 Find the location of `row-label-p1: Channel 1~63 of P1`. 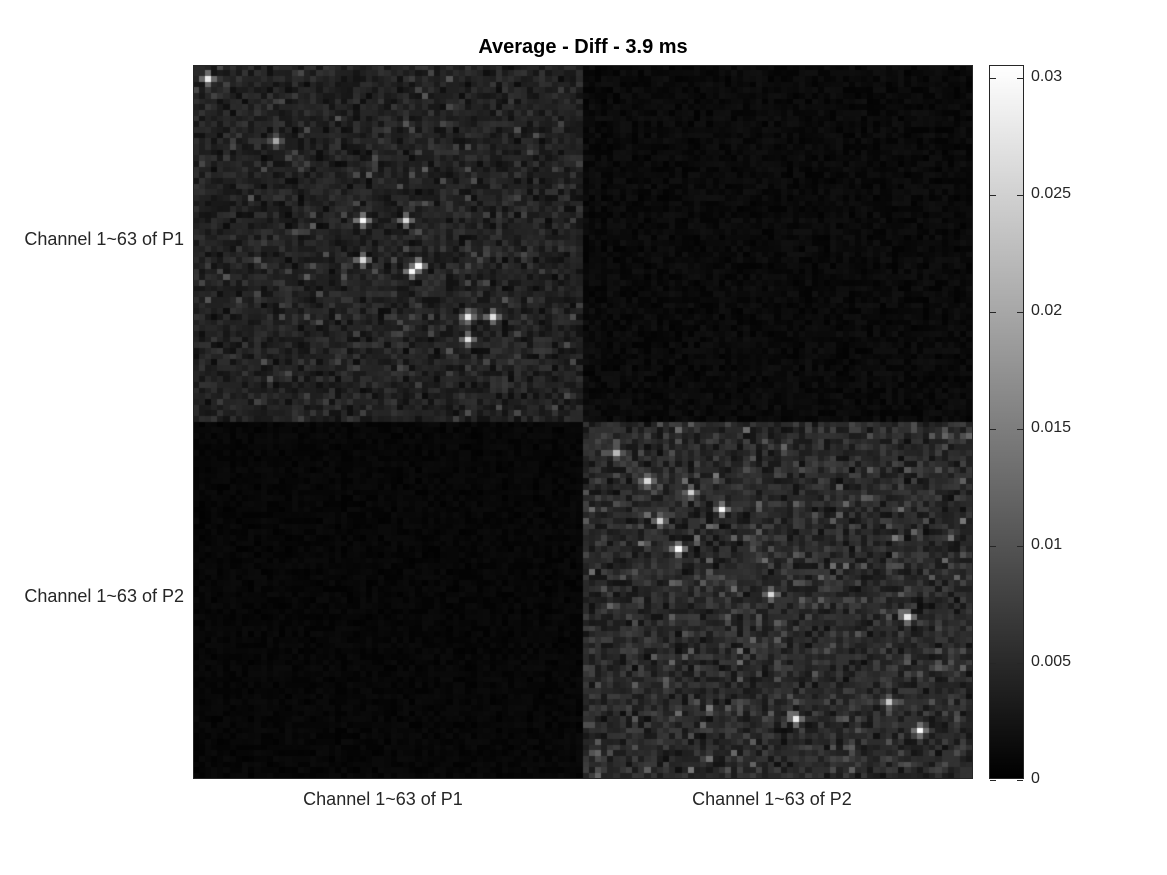

row-label-p1: Channel 1~63 of P1 is located at coordinates (104, 239).